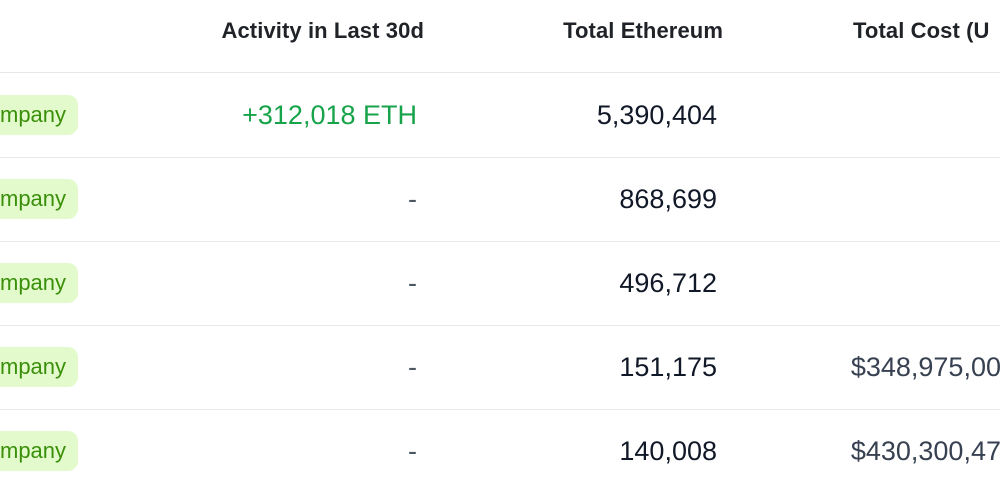  I want to click on total-cost-value: $348,975,000, so click(925, 367).